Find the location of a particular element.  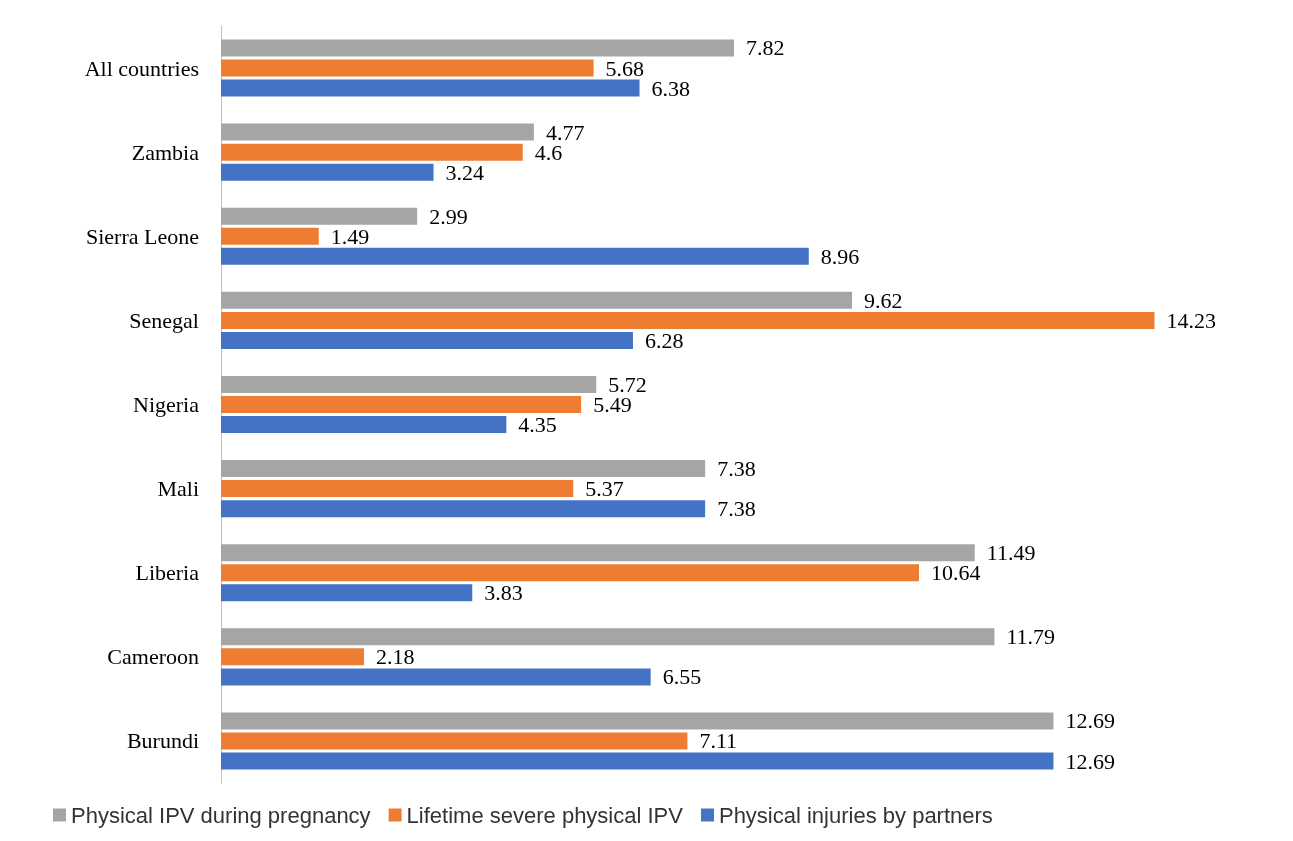

data-label: 6.55 is located at coordinates (682, 677).